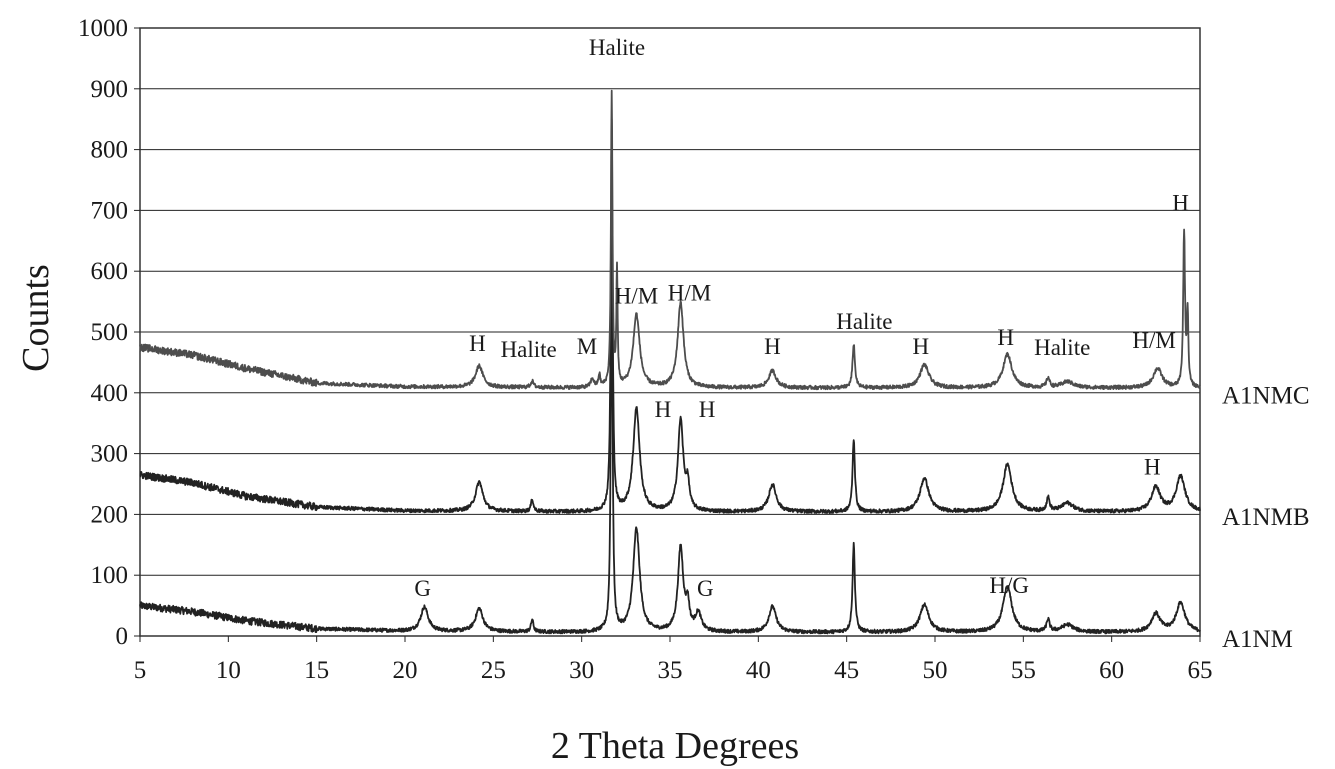 The width and height of the screenshot is (1335, 769). Describe the element at coordinates (110, 210) in the screenshot. I see `y-tick-label: 700` at that location.